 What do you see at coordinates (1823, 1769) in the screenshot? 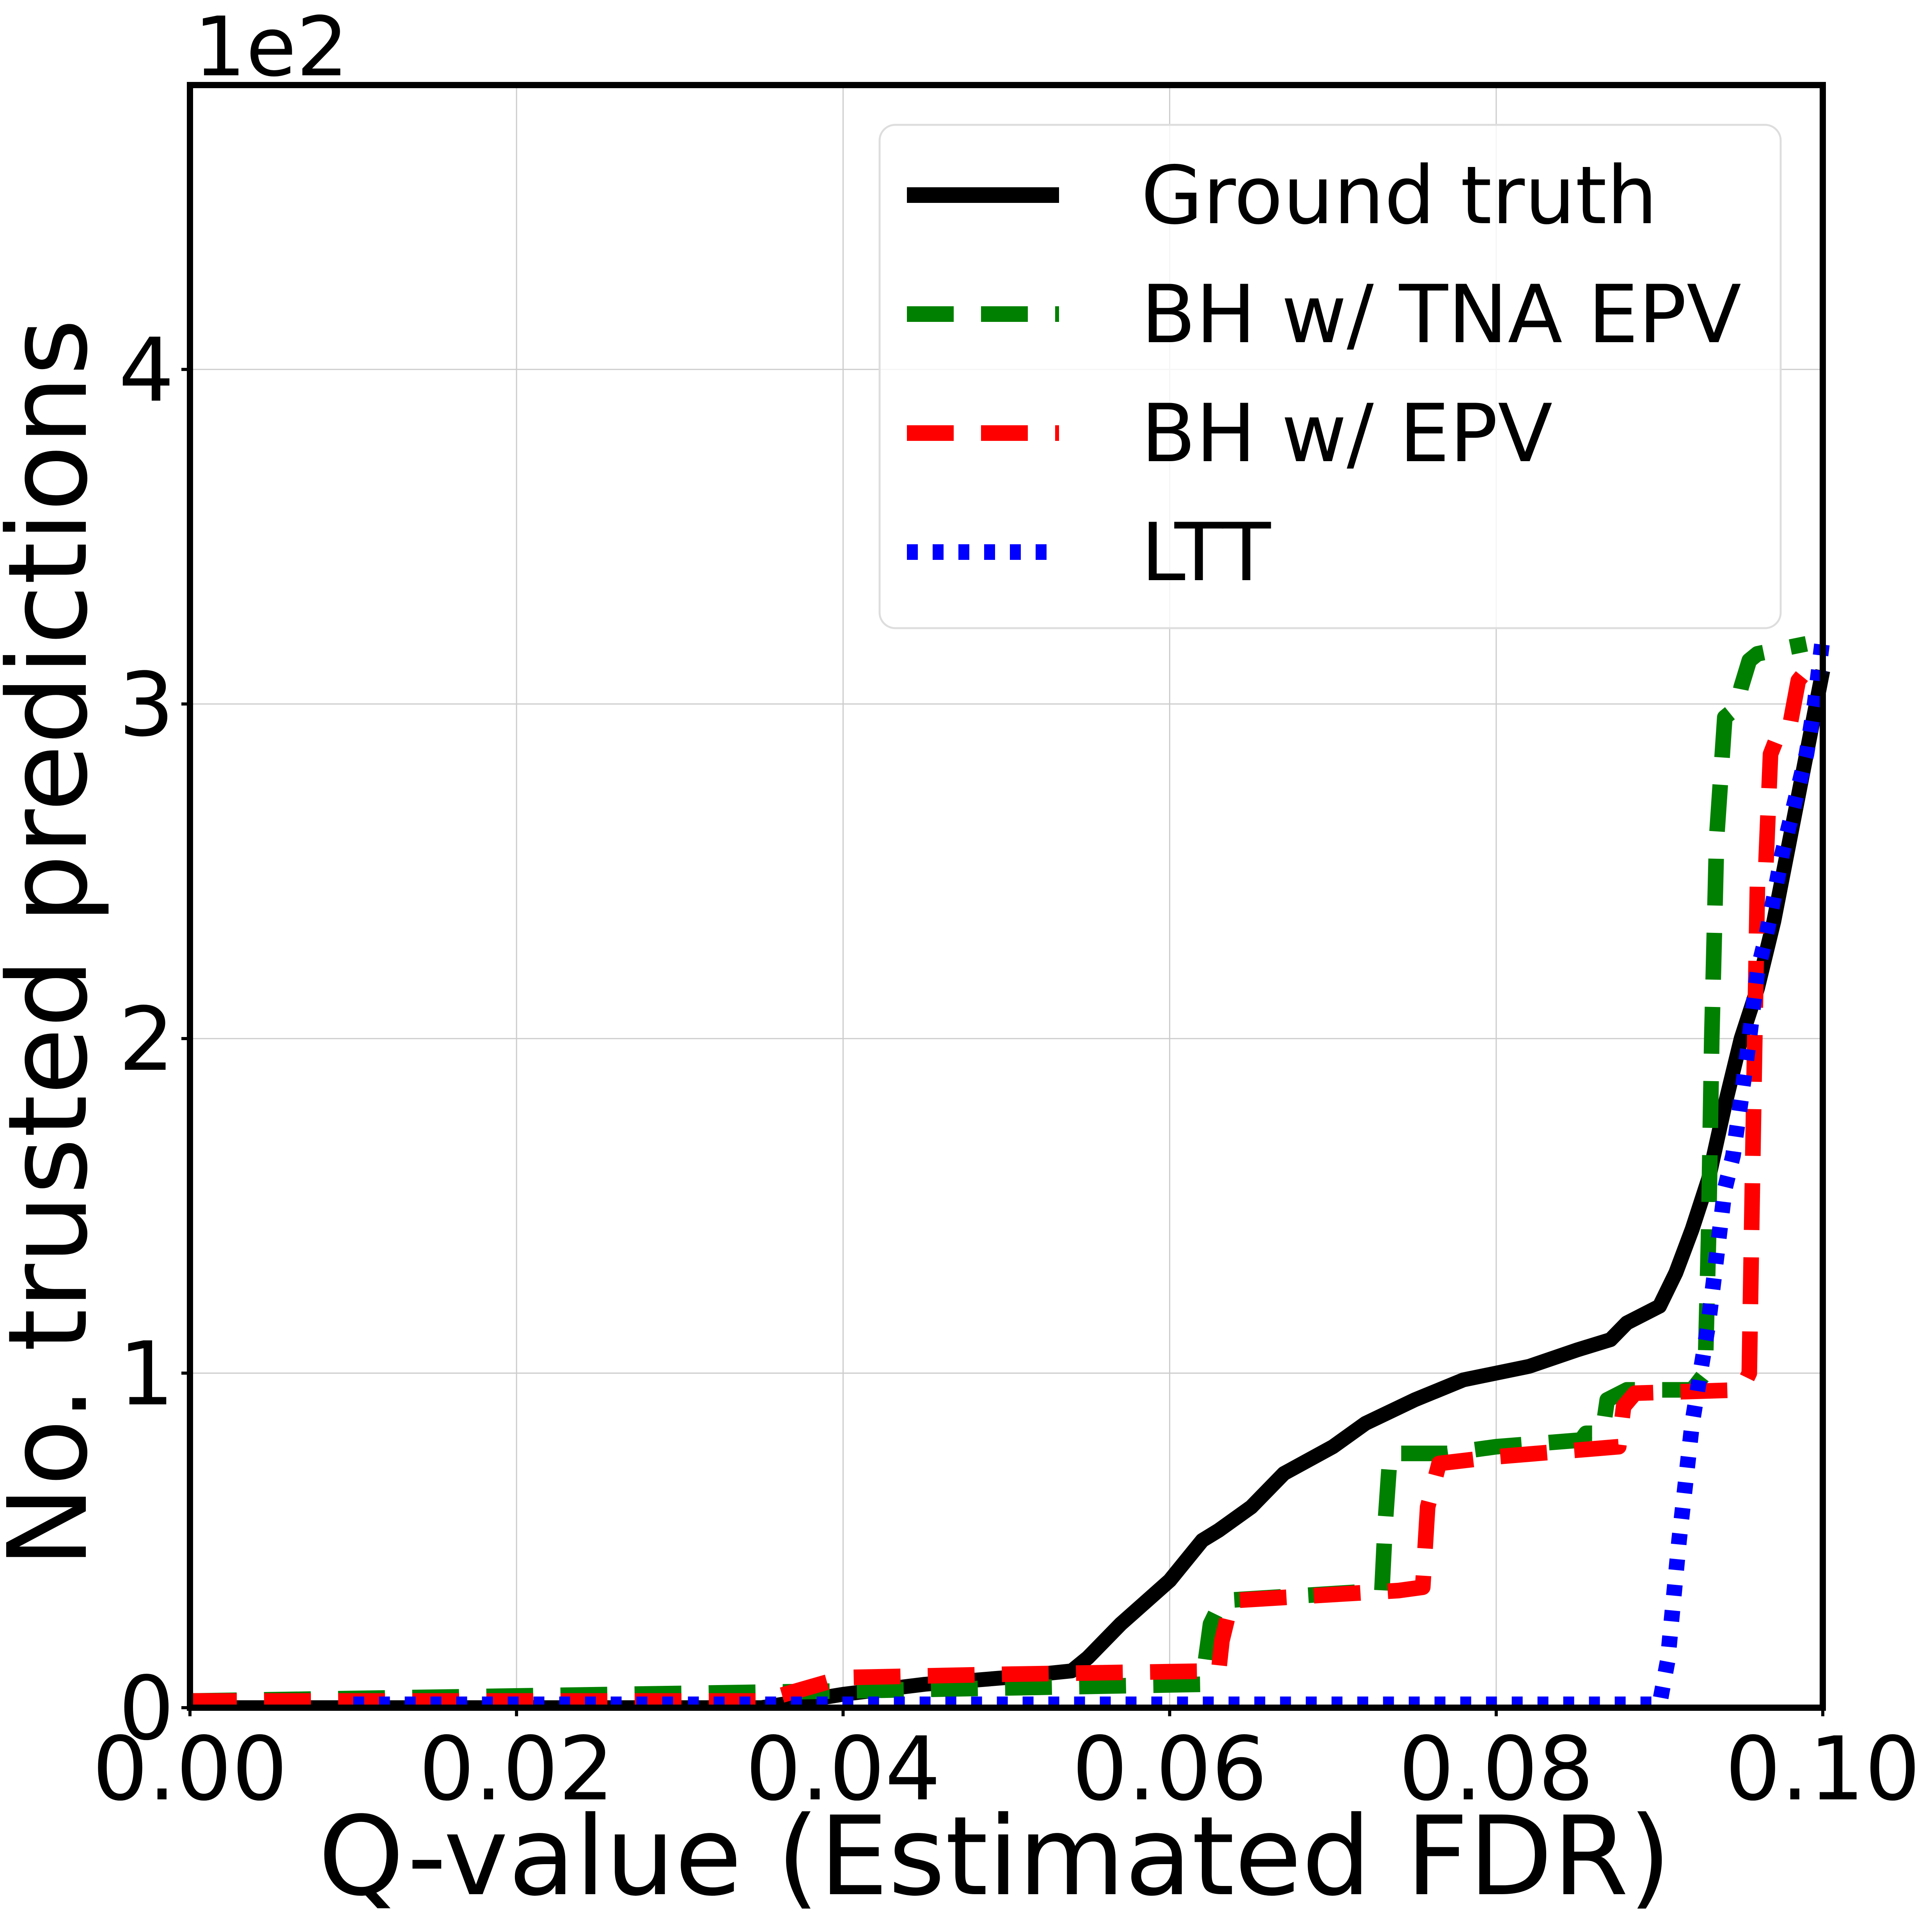
I see `x-tick-label-5: 0.10` at bounding box center [1823, 1769].